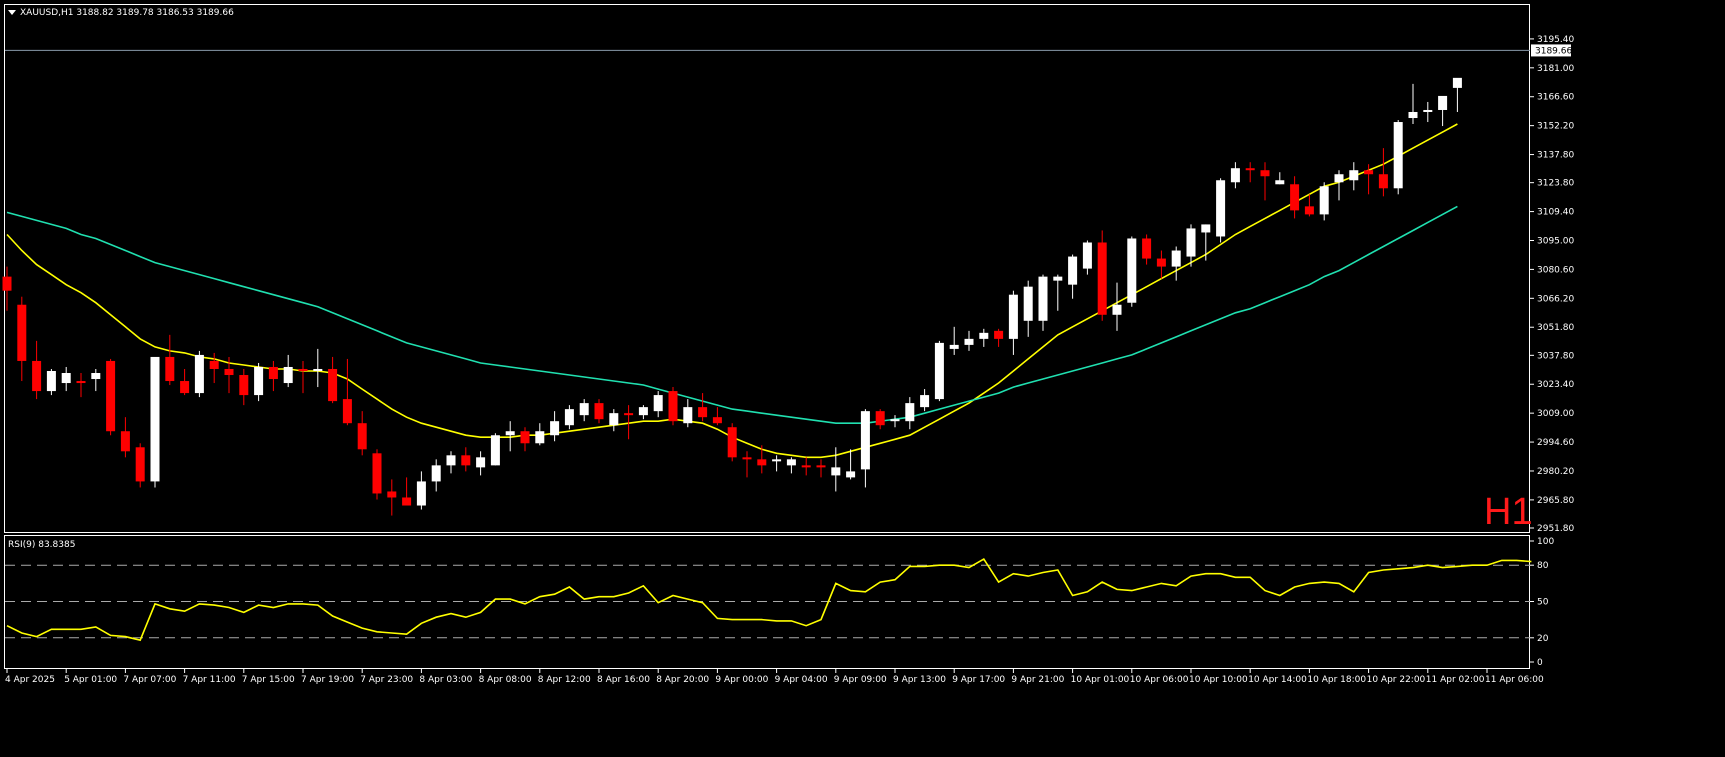 The height and width of the screenshot is (757, 1725). What do you see at coordinates (12, 12) in the screenshot?
I see `chart-menu-triangle-icon` at bounding box center [12, 12].